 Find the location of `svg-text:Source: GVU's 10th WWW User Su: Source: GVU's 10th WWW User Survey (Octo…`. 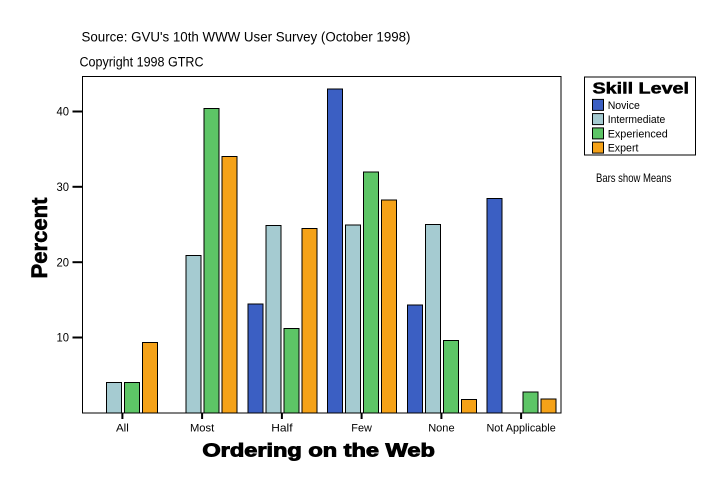

svg-text:Source: GVU's 10th WWW User Su: Source: GVU's 10th WWW User Survey (Octo… is located at coordinates (246, 36).